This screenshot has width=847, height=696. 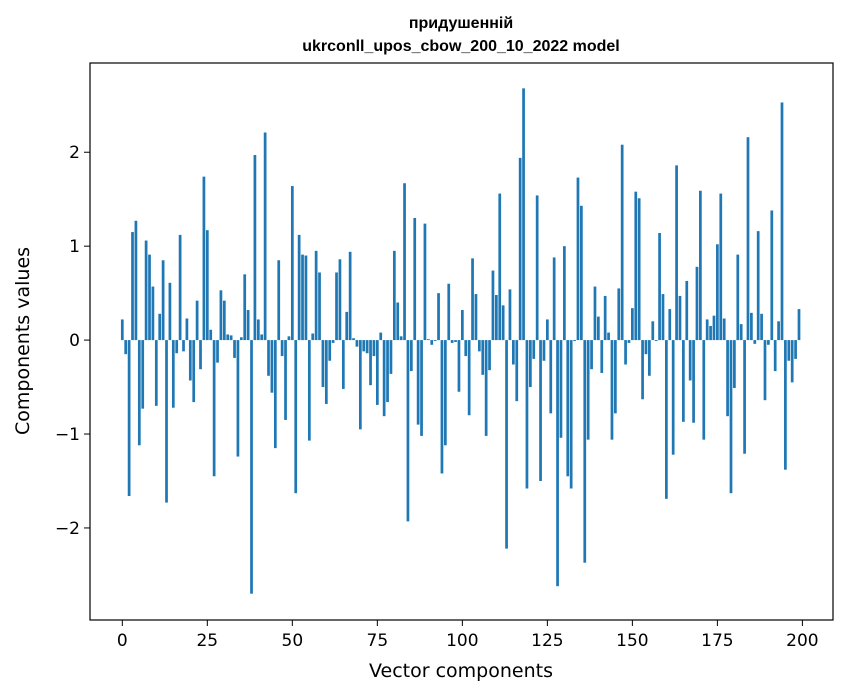 What do you see at coordinates (461, 671) in the screenshot?
I see `x-axis-label: Vector components` at bounding box center [461, 671].